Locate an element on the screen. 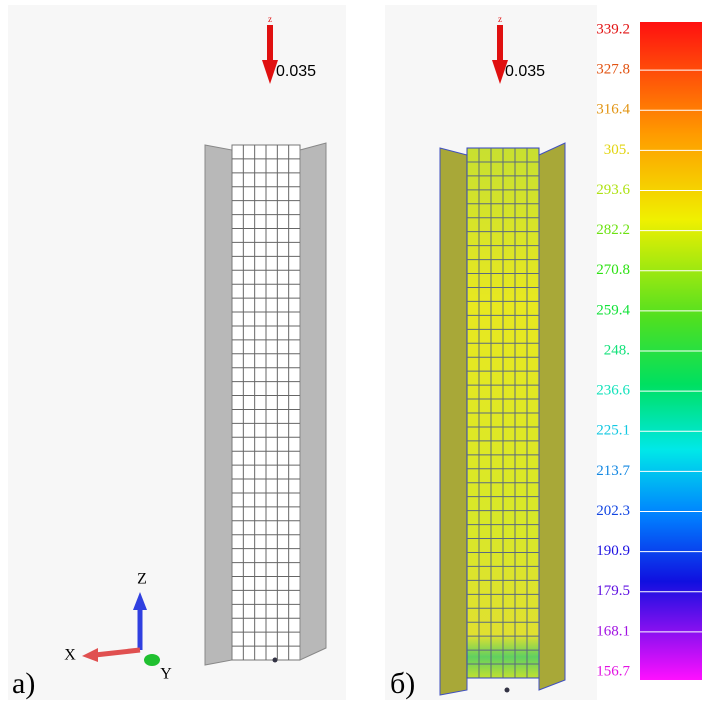 Image resolution: width=709 pixels, height=706 pixels. legend-label: 282.2 is located at coordinates (613, 230).